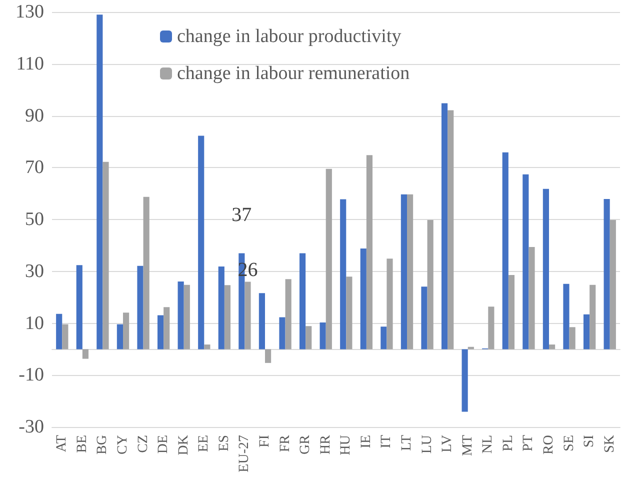 The image size is (632, 491). What do you see at coordinates (407, 442) in the screenshot?
I see `x-tick-label: LT` at bounding box center [407, 442].